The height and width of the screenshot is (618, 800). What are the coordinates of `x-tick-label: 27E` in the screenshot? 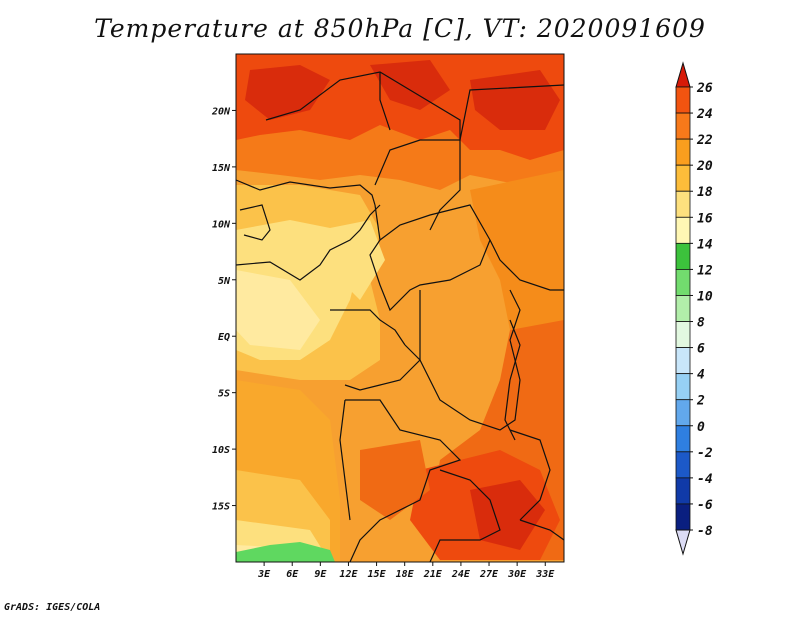 It's located at (489, 574).